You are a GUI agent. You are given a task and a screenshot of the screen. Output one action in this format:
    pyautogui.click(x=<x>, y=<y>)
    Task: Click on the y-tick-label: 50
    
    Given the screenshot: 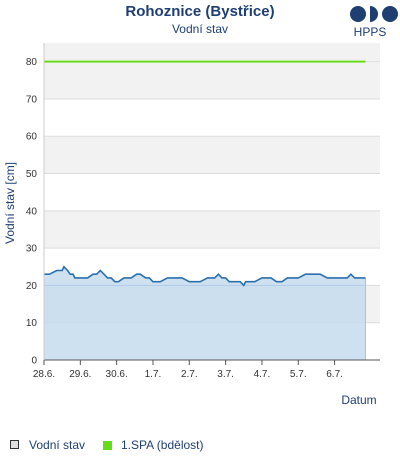 What is the action you would take?
    pyautogui.click(x=32, y=174)
    